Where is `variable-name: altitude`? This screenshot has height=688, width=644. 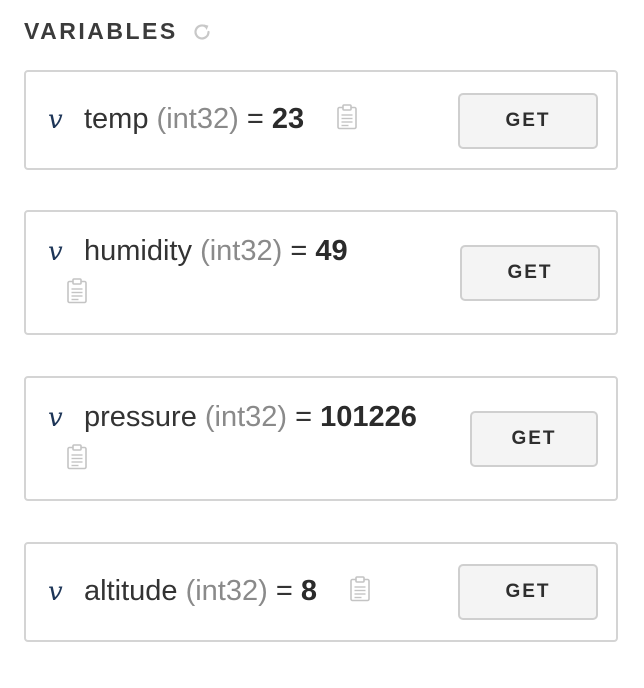 variable-name: altitude is located at coordinates (131, 591).